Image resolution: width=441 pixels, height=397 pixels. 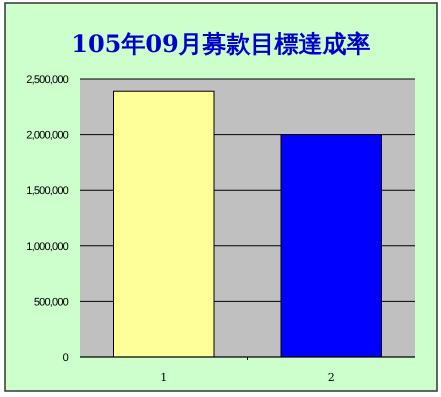 What do you see at coordinates (47, 80) in the screenshot?
I see `y-tick-label: 2,500,000` at bounding box center [47, 80].